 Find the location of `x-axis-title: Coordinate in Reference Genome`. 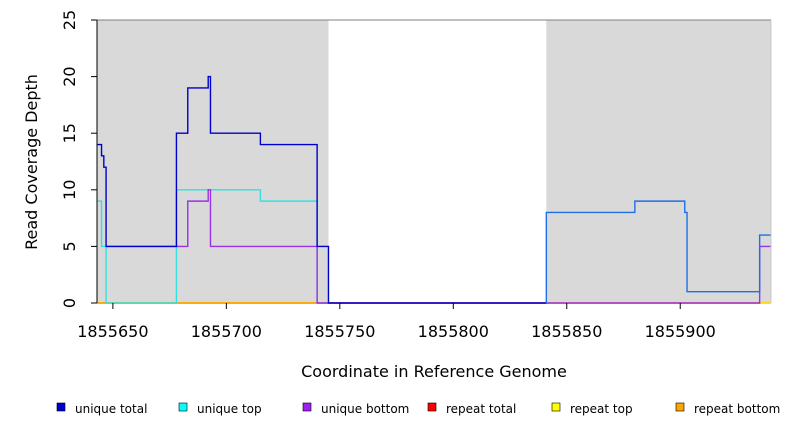

x-axis-title: Coordinate in Reference Genome is located at coordinates (434, 371).